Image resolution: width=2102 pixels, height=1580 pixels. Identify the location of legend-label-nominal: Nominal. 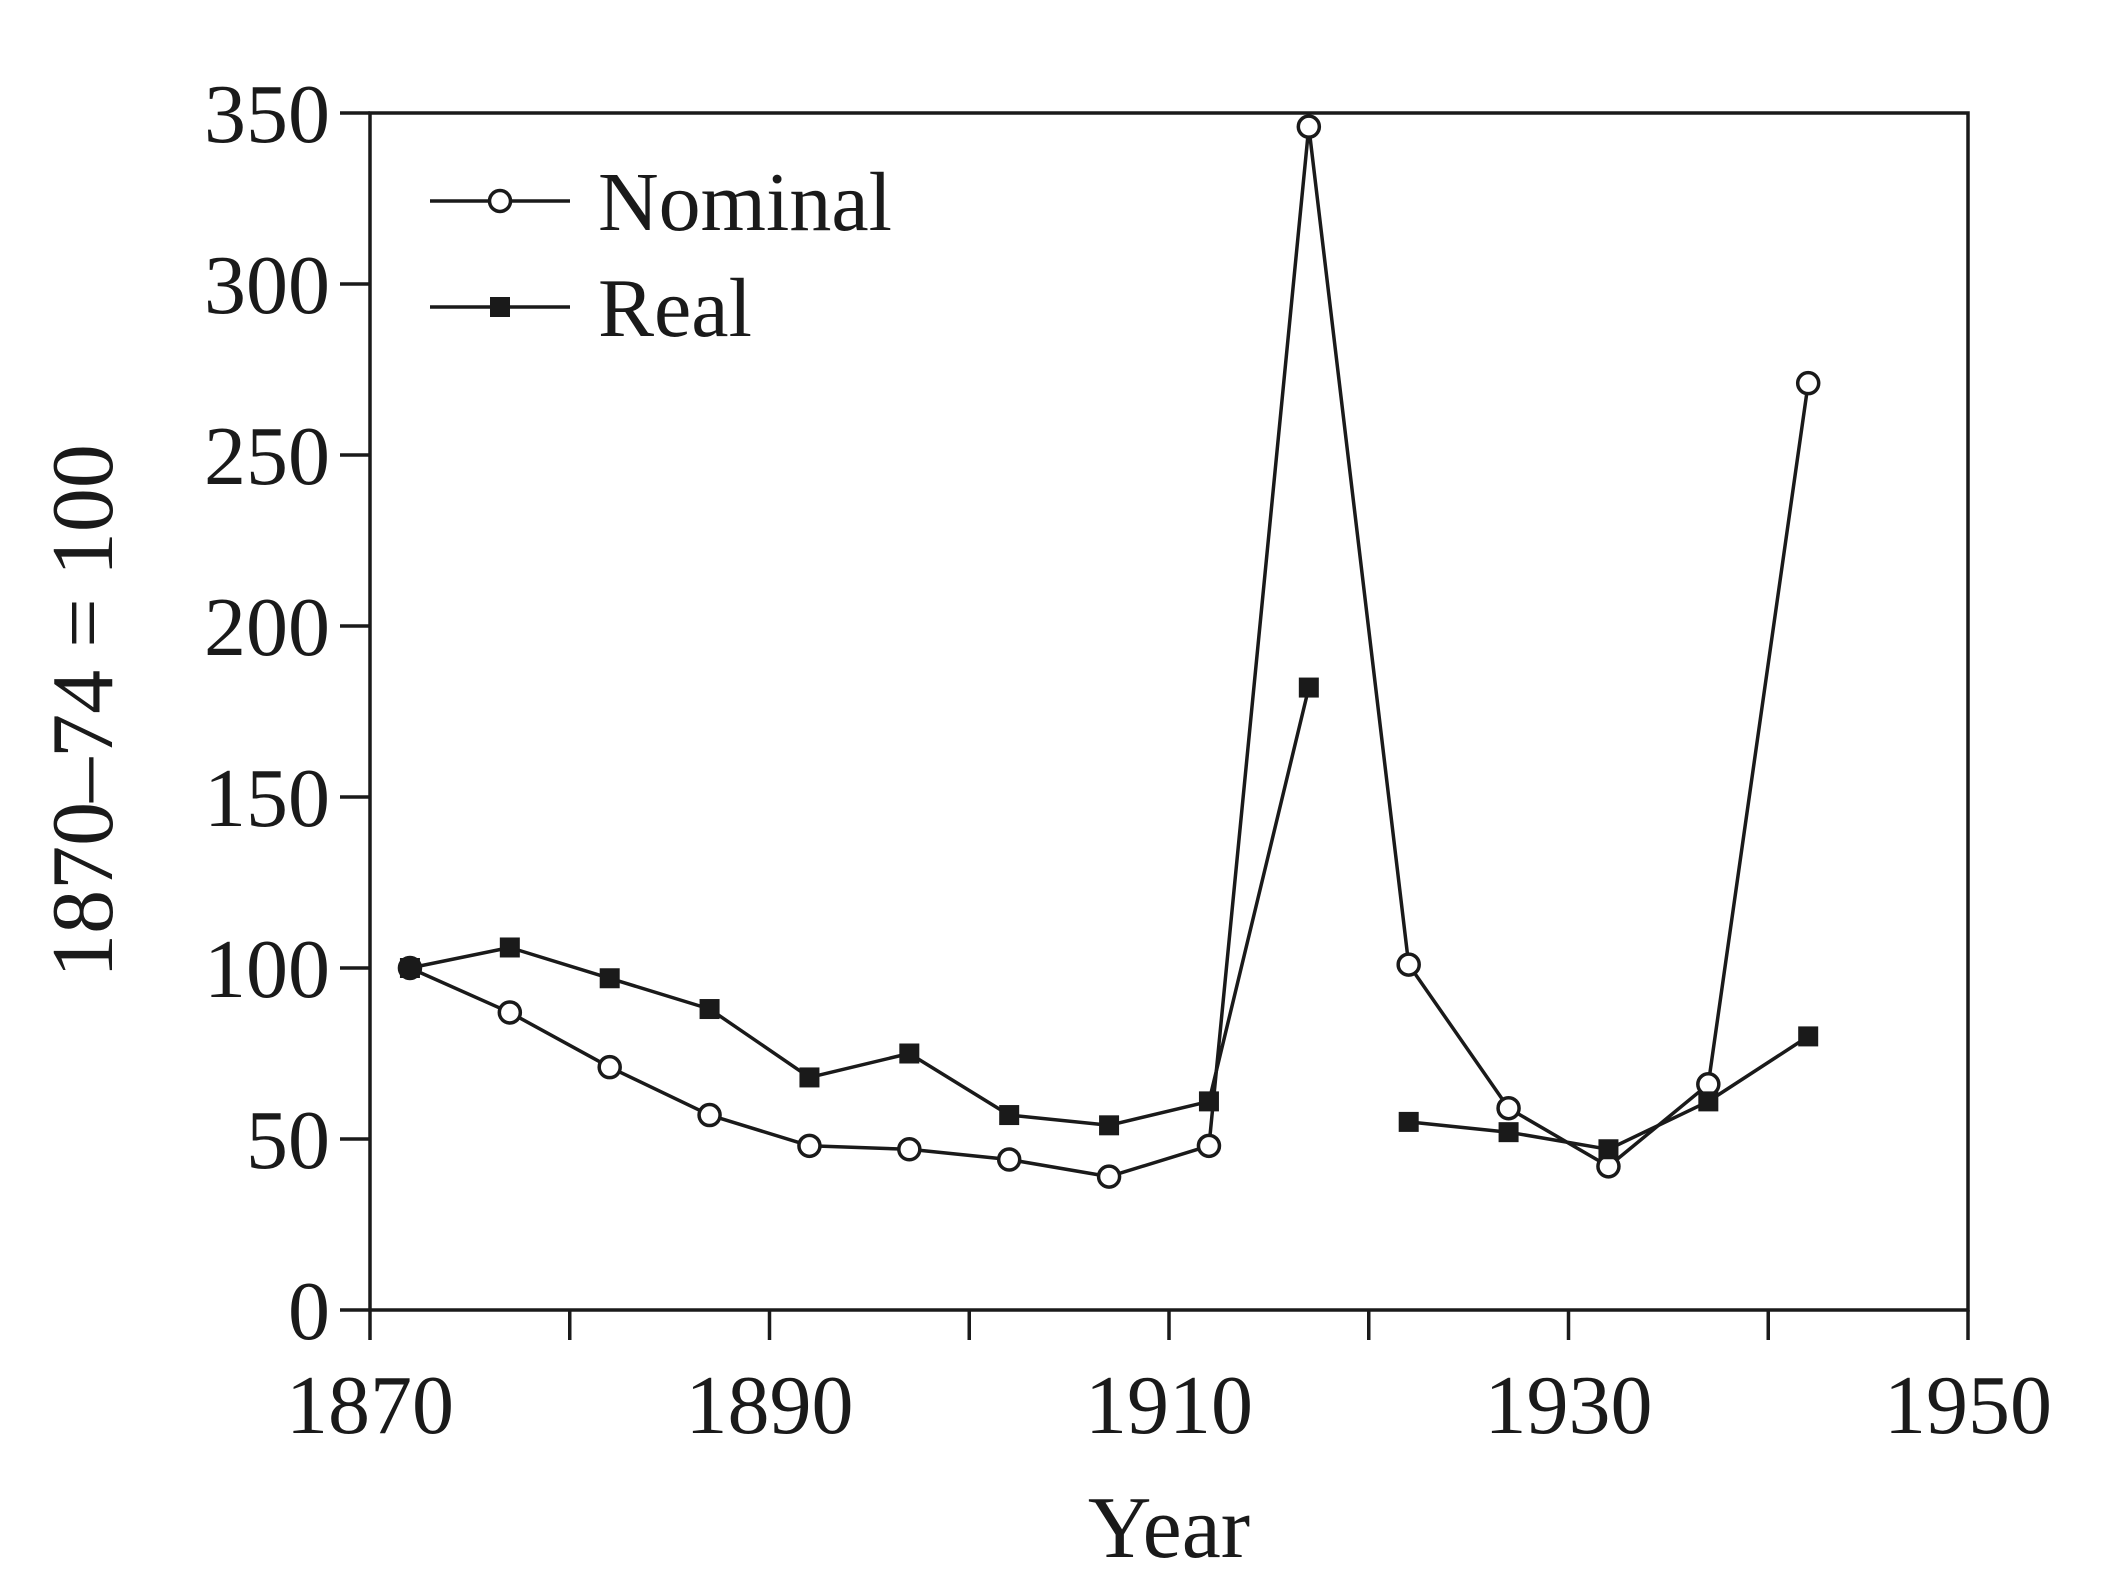
(745, 202).